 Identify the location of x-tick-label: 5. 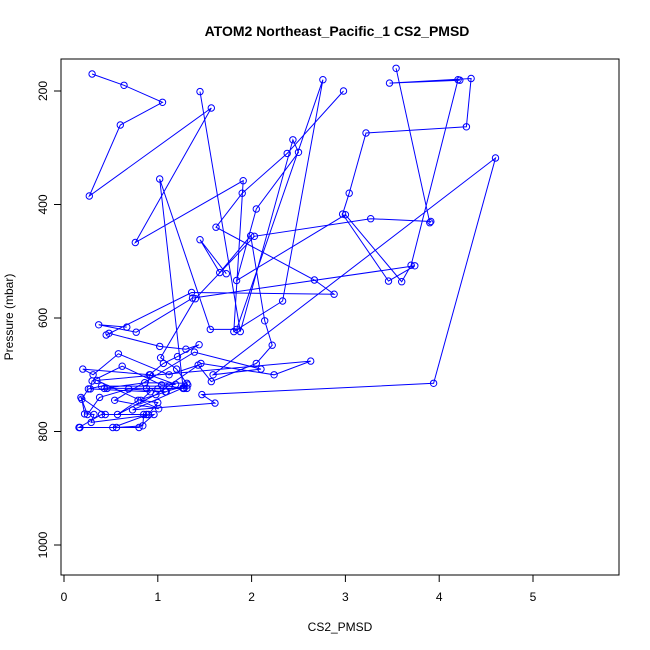
(533, 597).